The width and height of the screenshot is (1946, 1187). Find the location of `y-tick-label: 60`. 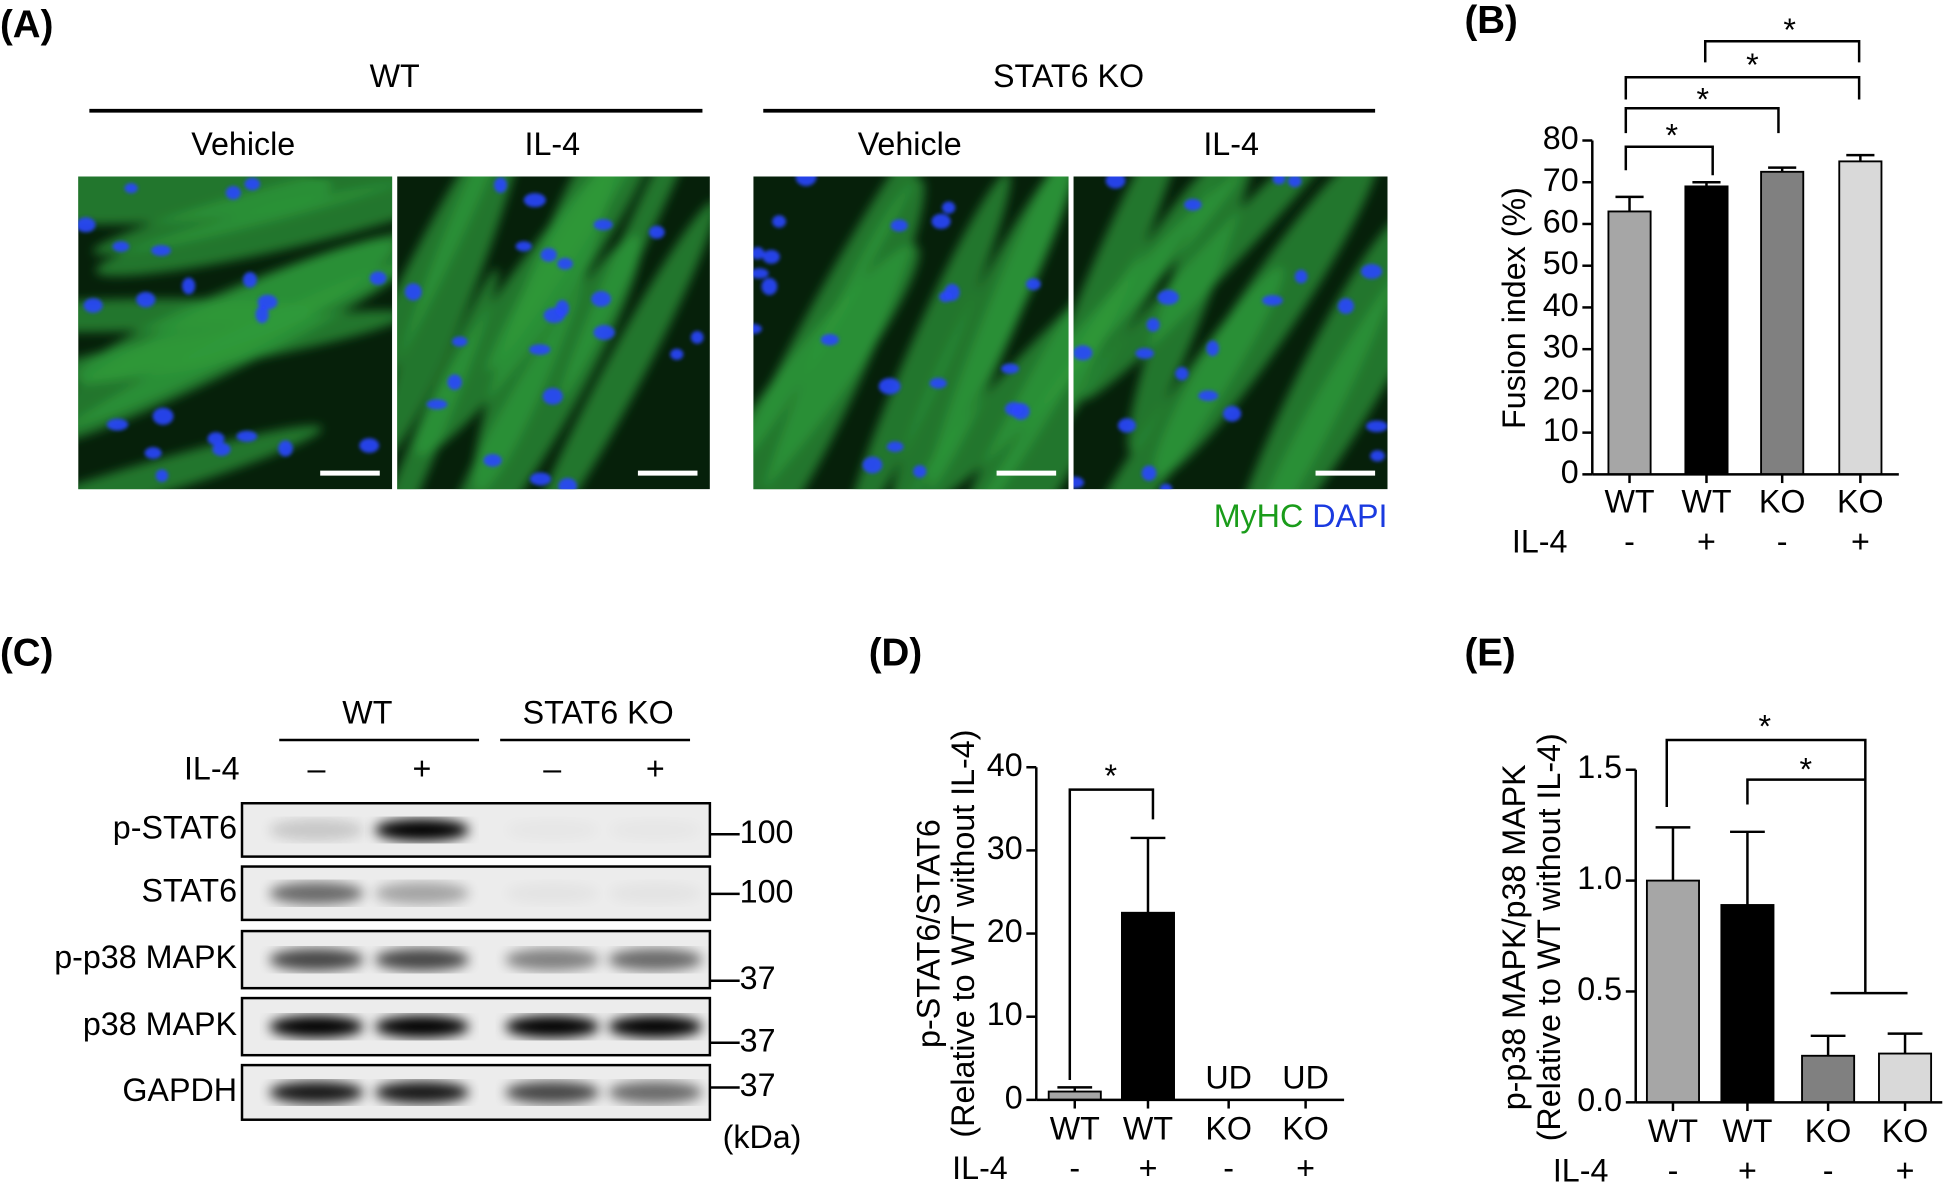

y-tick-label: 60 is located at coordinates (1561, 221).